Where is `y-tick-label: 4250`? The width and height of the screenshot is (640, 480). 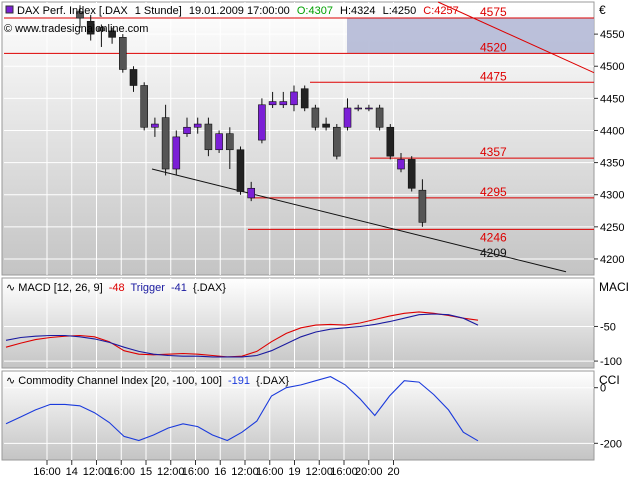
y-tick-label: 4250 is located at coordinates (612, 228).